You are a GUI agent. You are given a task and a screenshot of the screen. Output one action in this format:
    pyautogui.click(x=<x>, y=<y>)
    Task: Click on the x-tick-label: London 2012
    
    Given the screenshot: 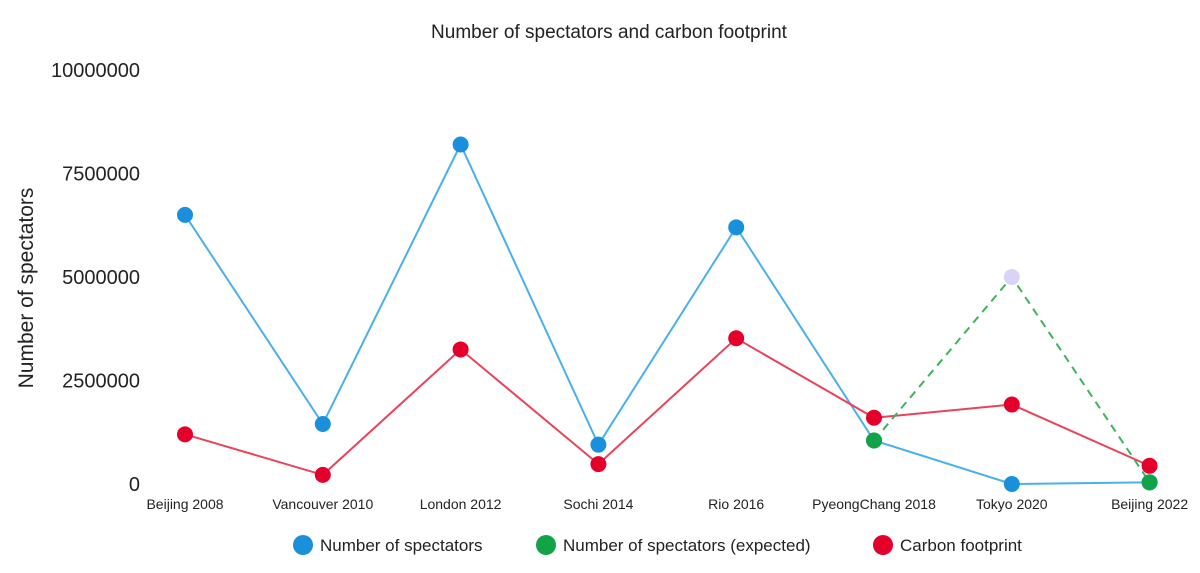 What is the action you would take?
    pyautogui.click(x=461, y=504)
    